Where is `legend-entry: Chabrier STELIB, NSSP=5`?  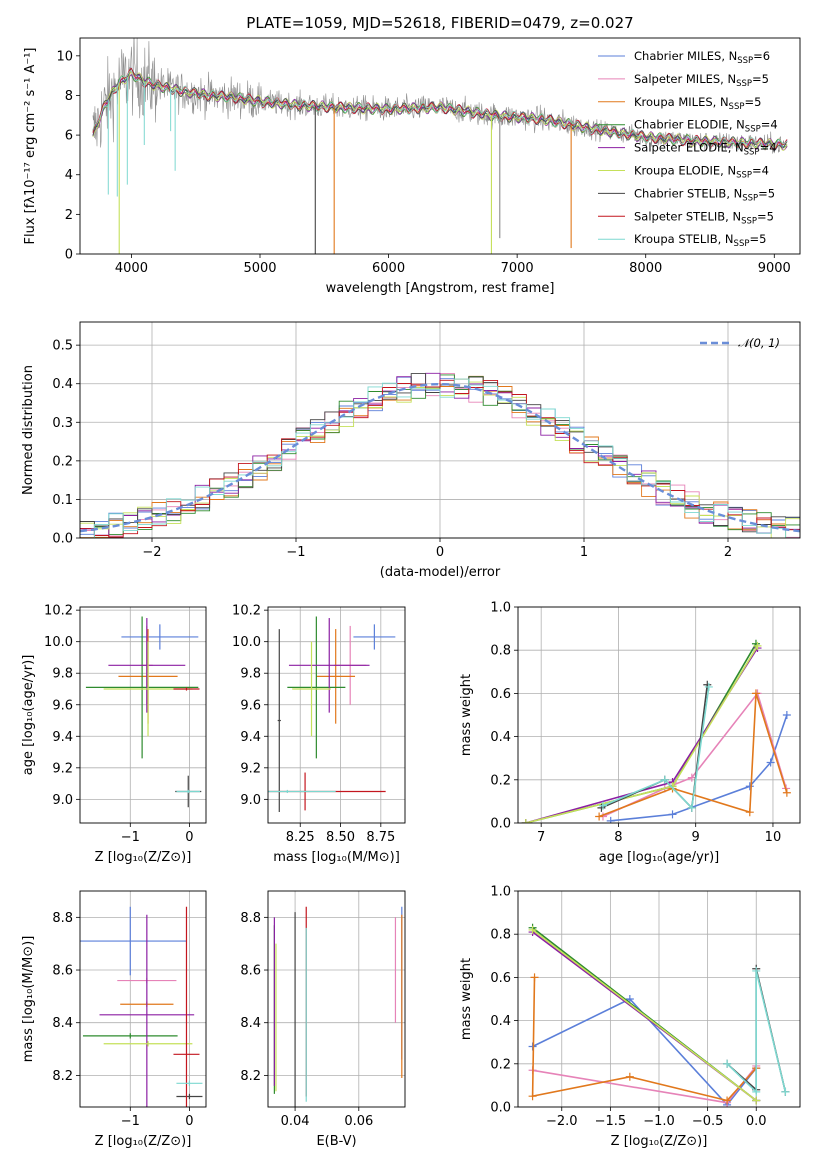
legend-entry: Chabrier STELIB, NSSP=5 is located at coordinates (704, 194).